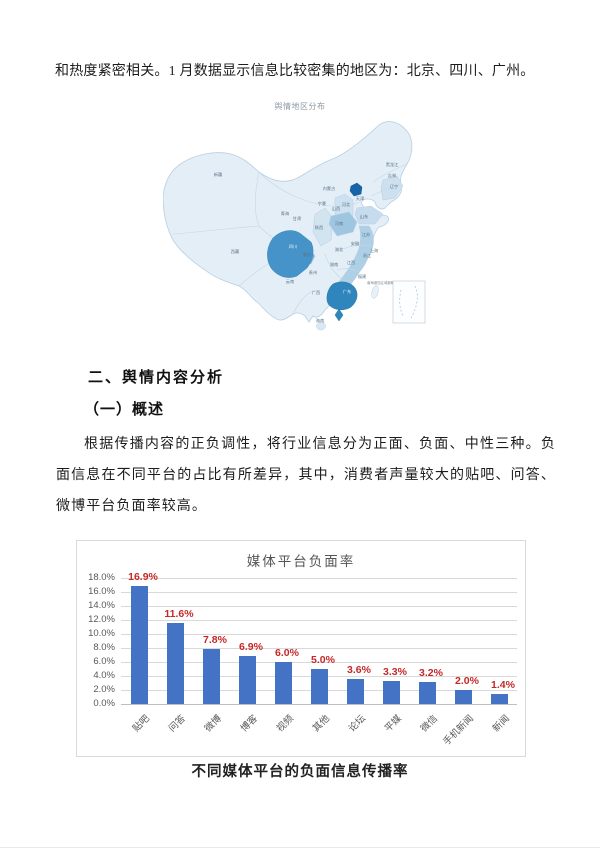  I want to click on map-label-广西: 广西, so click(316, 292).